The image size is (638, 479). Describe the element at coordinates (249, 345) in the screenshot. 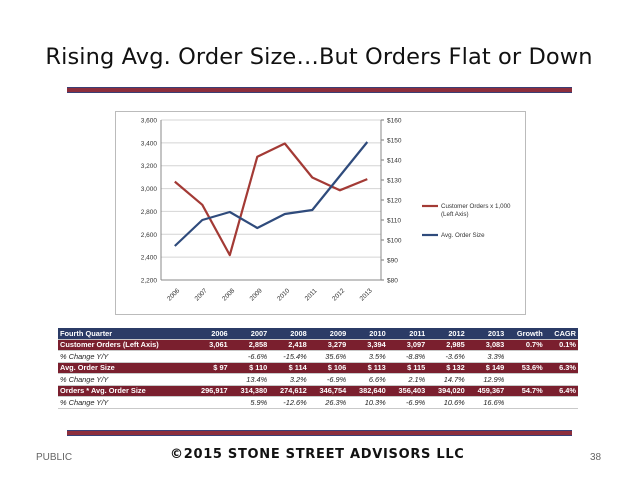

I see `table-cell: 2,858` at that location.